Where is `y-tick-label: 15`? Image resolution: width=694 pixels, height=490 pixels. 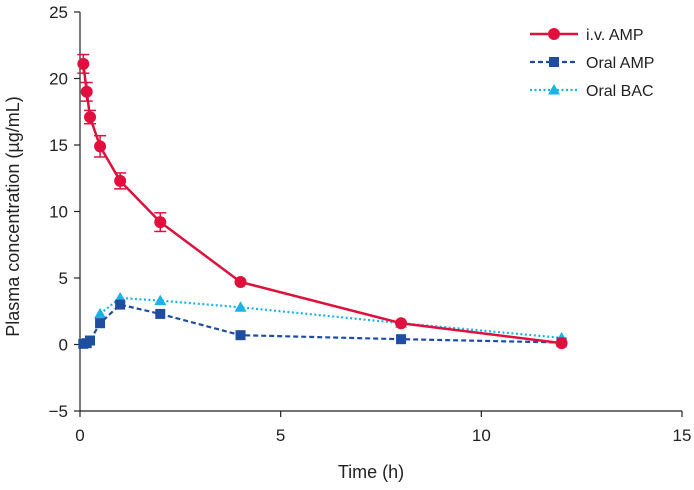
y-tick-label: 15 is located at coordinates (58, 145).